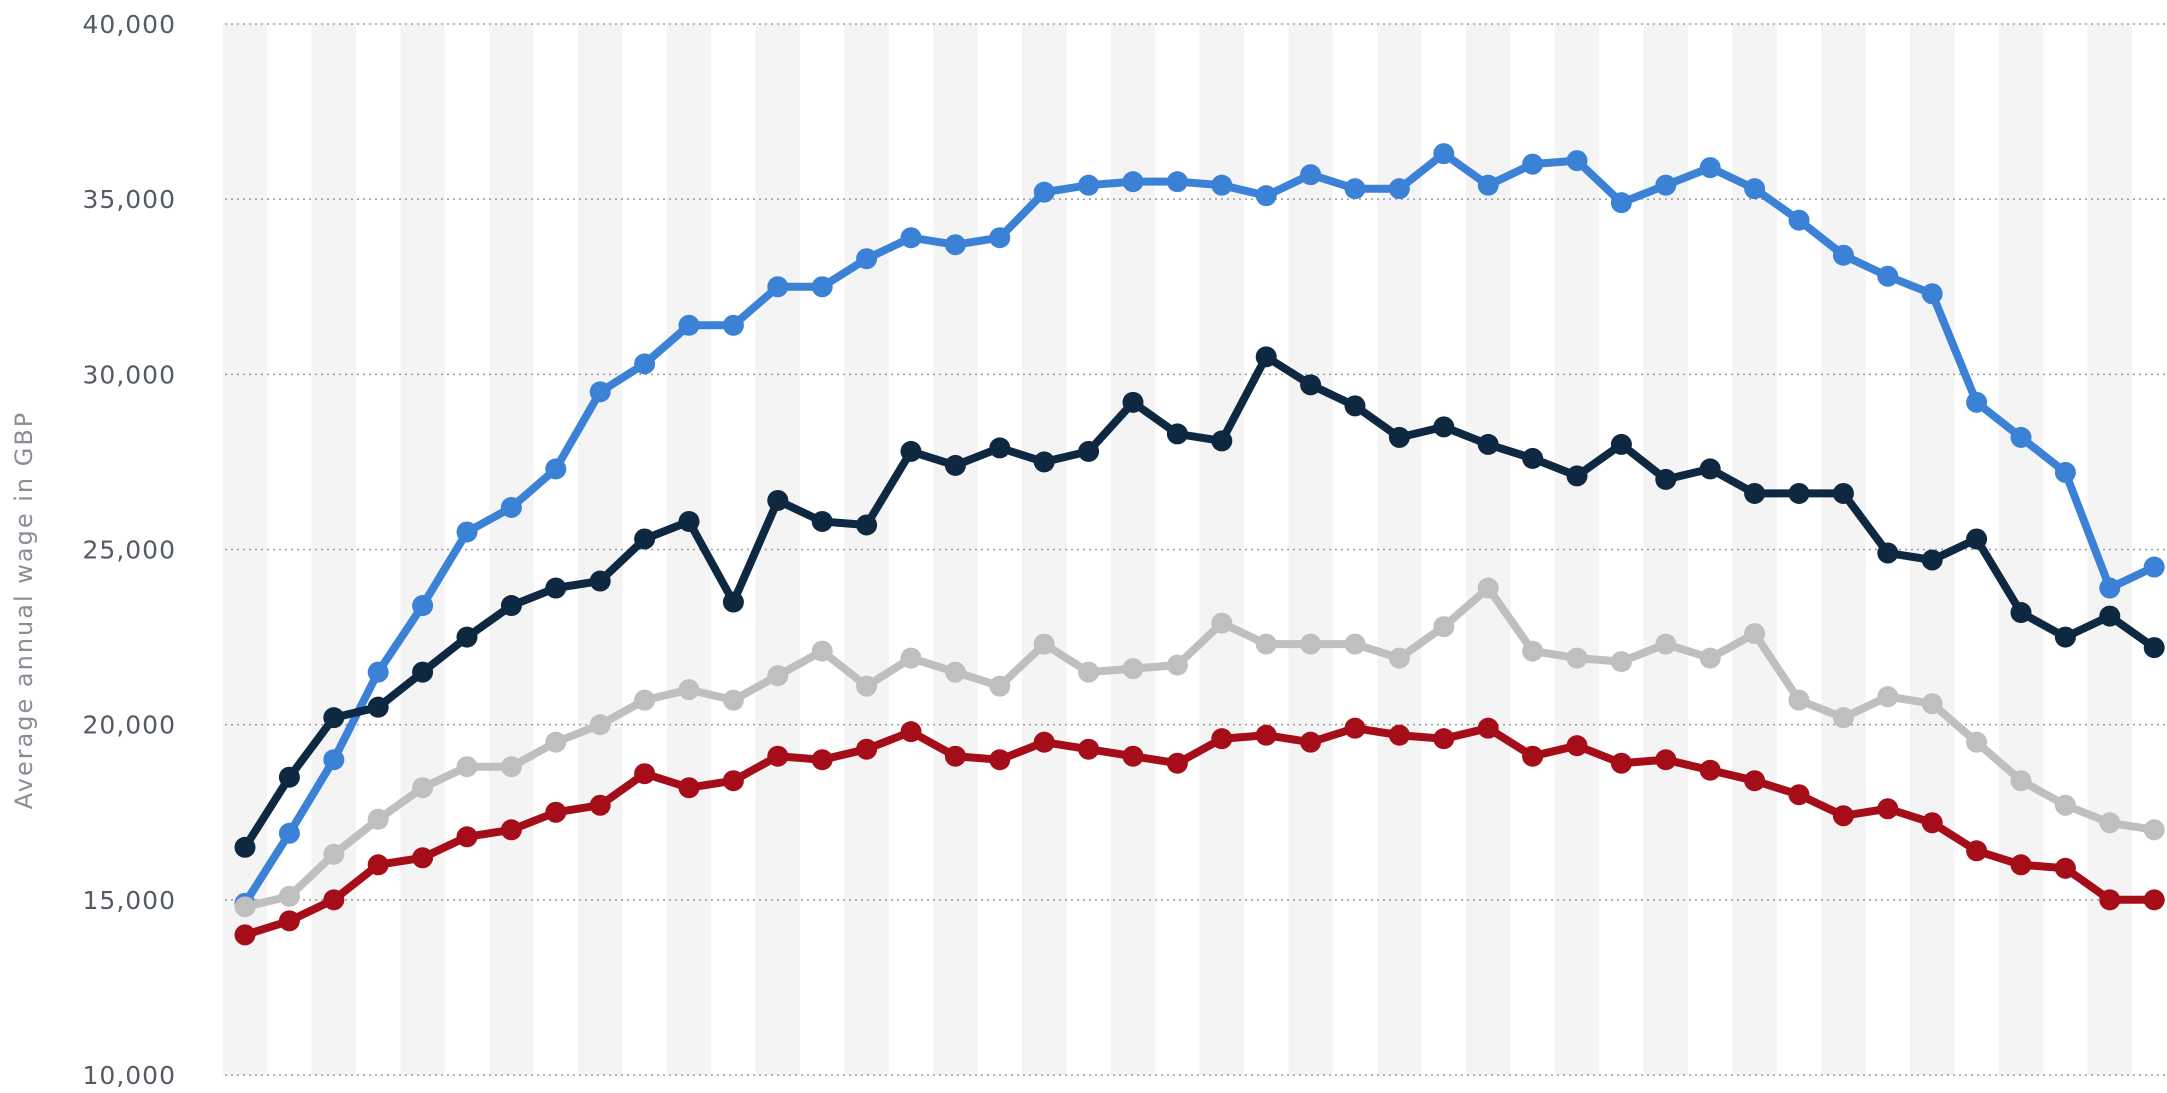 The height and width of the screenshot is (1093, 2167). What do you see at coordinates (422, 549) in the screenshot?
I see `column-band` at bounding box center [422, 549].